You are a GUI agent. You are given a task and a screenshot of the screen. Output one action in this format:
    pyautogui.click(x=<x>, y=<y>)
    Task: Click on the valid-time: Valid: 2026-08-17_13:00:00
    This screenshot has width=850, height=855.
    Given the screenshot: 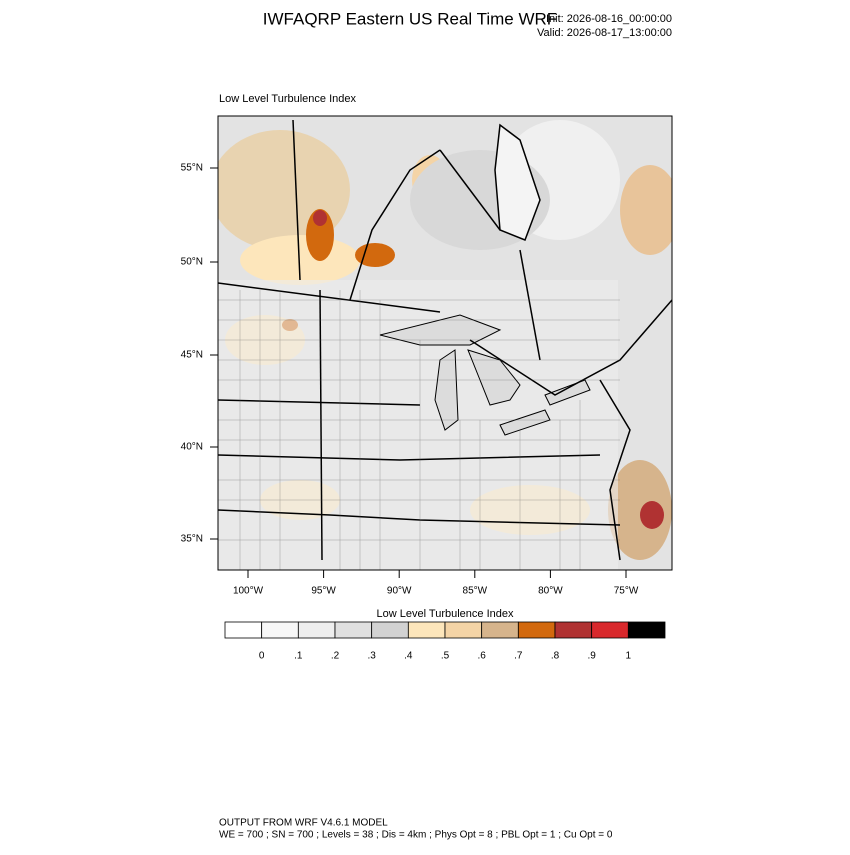 What is the action you would take?
    pyautogui.click(x=604, y=33)
    